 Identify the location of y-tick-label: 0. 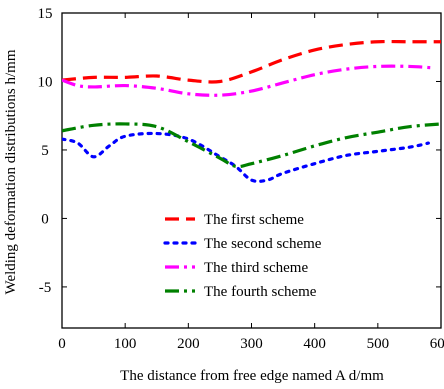
(45, 219).